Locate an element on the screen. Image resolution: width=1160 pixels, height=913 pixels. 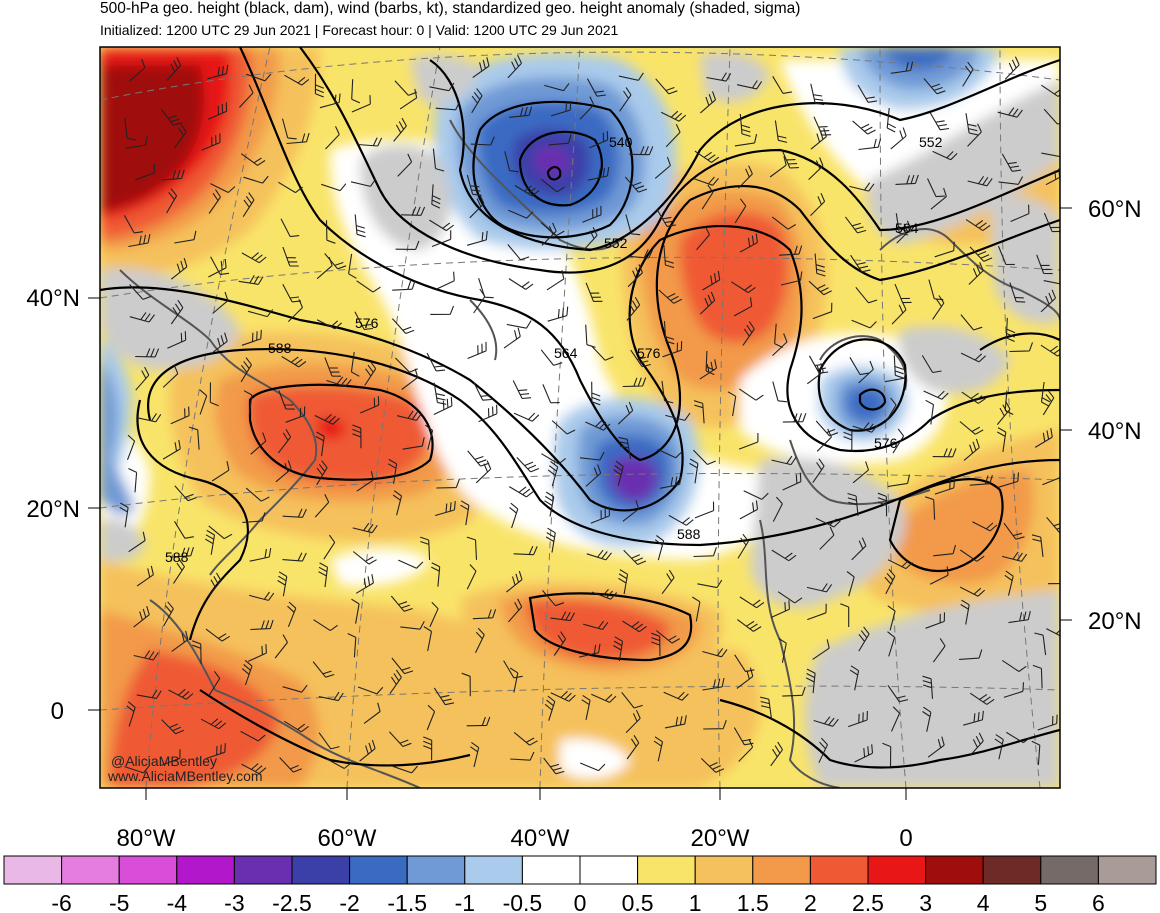
colorbar-label: 5 is located at coordinates (1040, 901).